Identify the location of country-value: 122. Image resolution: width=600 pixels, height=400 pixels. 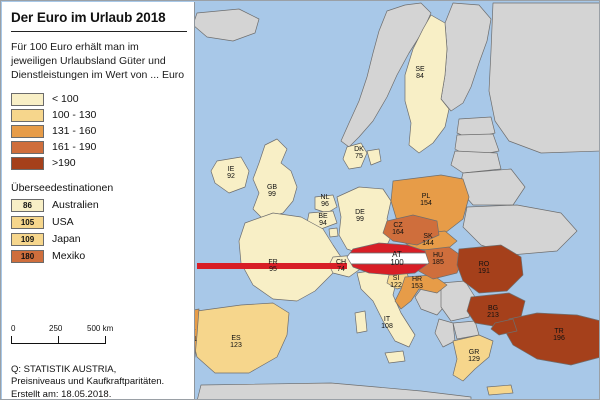
(396, 286).